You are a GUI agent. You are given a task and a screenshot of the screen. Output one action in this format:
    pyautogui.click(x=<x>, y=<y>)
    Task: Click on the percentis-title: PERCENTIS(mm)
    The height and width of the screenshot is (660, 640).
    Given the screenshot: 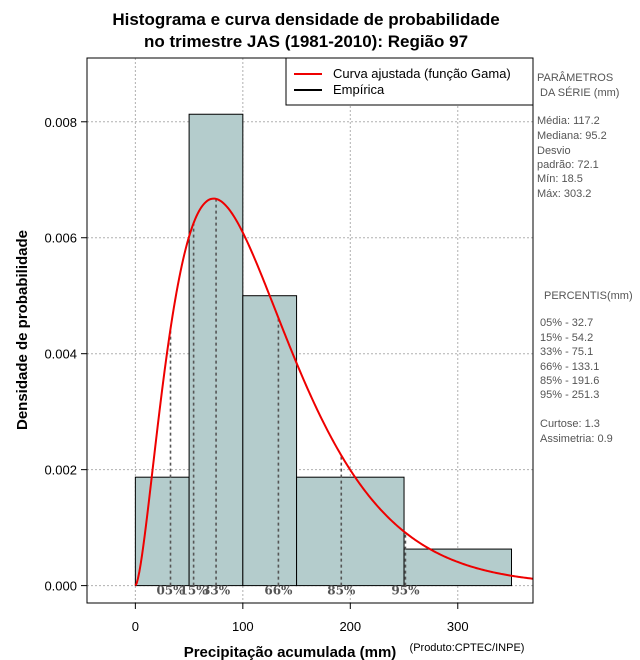 What is the action you would take?
    pyautogui.click(x=588, y=296)
    